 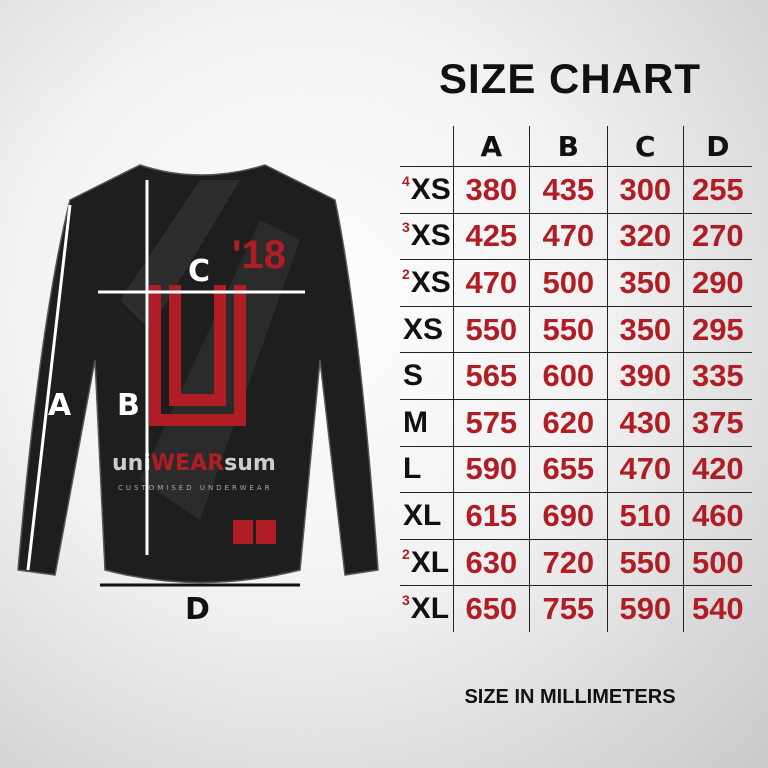 I want to click on cell-c: 300, so click(x=645, y=190).